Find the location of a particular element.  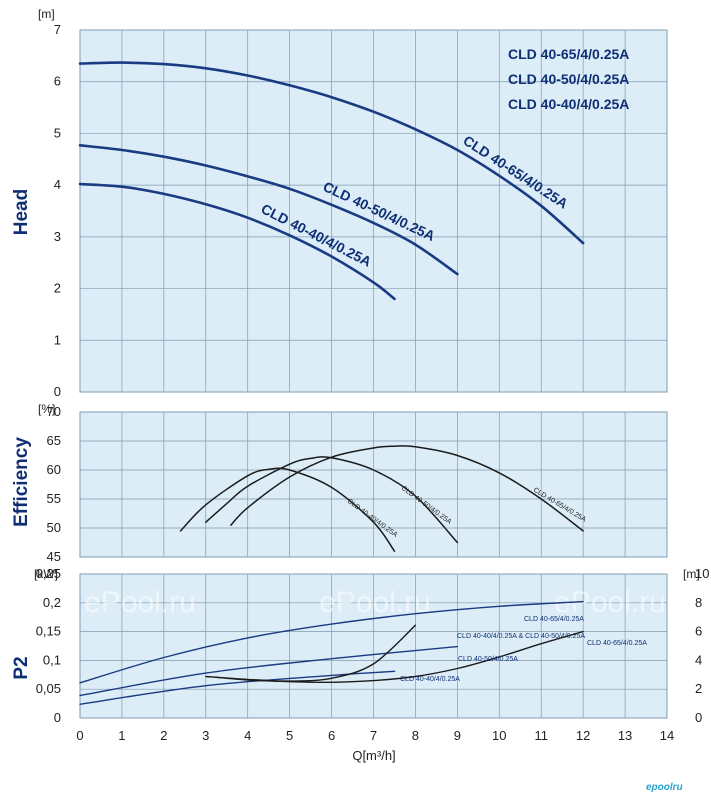

watermark-1: ePool.ru is located at coordinates (140, 602).